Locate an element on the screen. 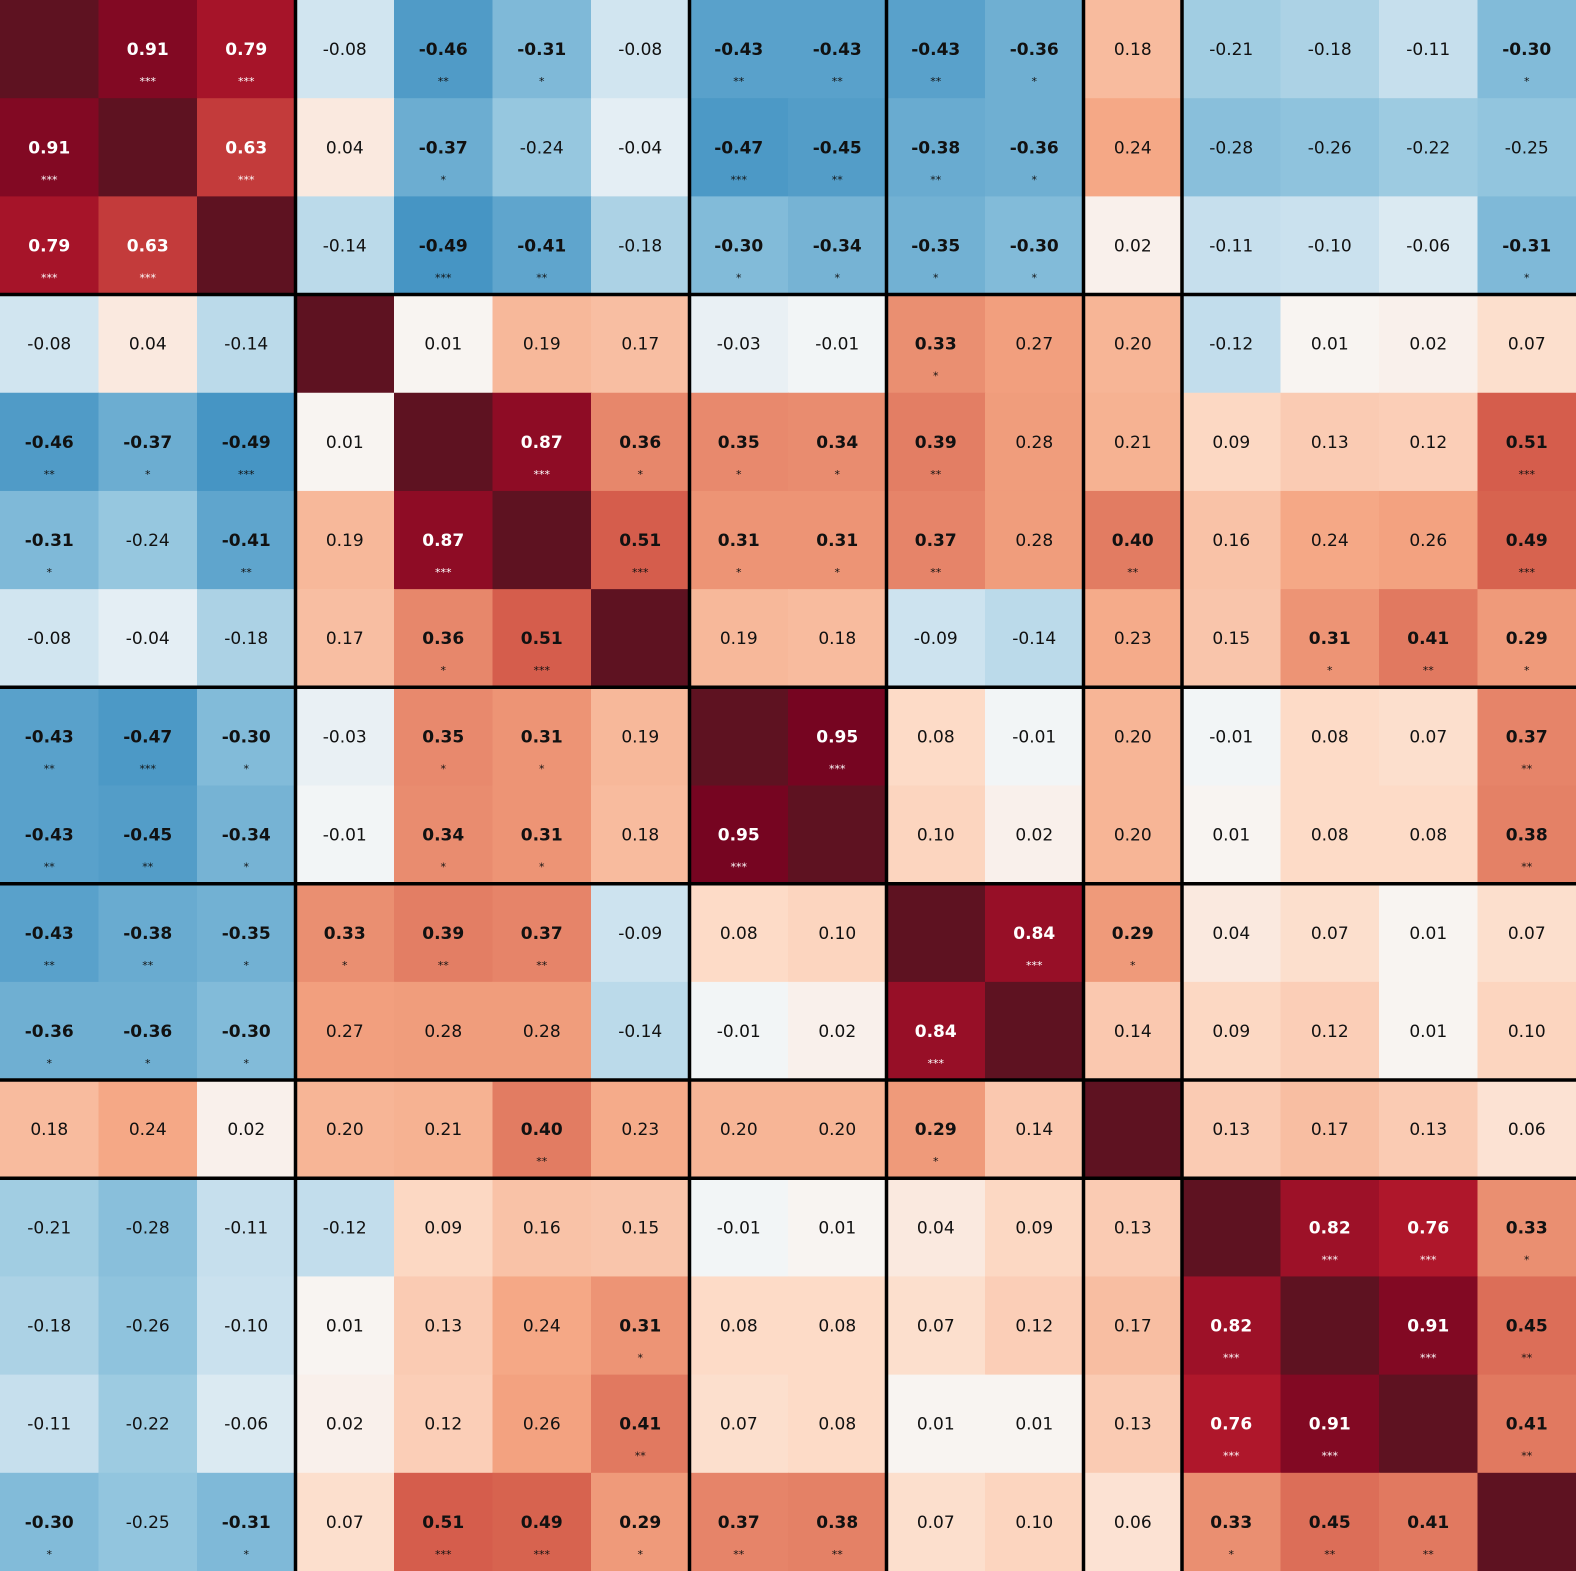  cell-value-label: 0.37 is located at coordinates (1527, 737).